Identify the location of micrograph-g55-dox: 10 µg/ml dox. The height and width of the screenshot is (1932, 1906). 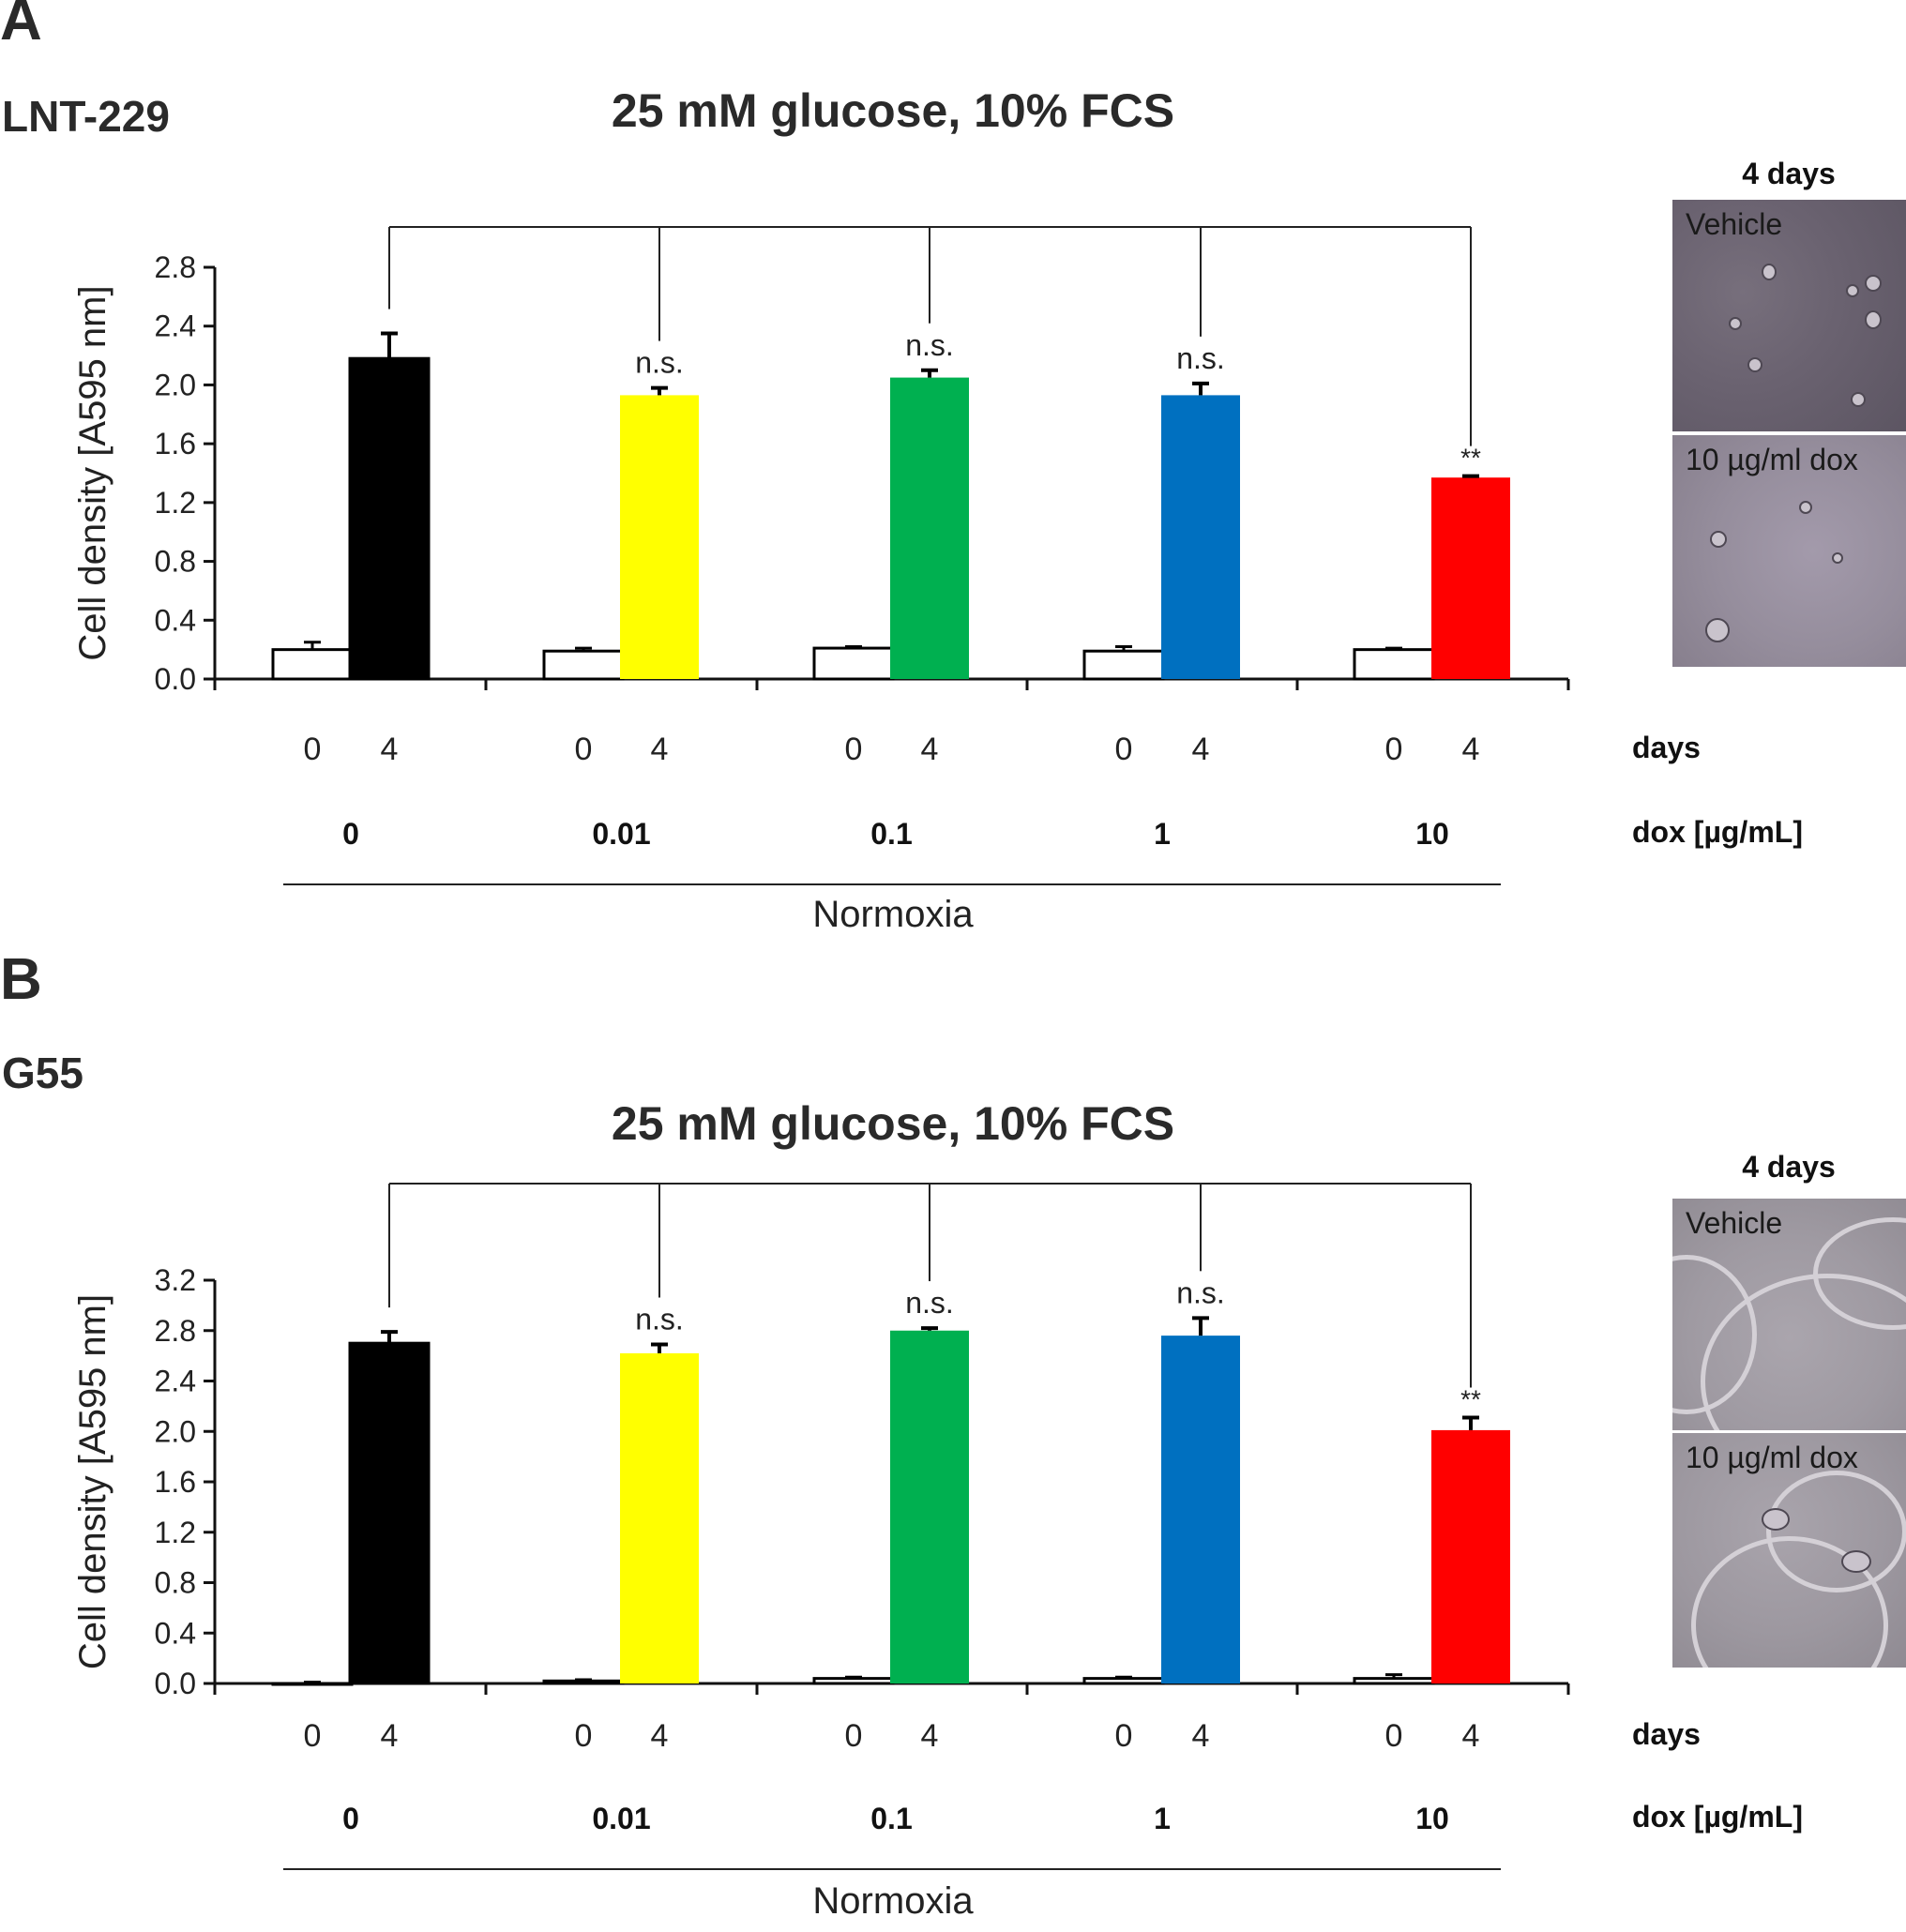
(1789, 1550).